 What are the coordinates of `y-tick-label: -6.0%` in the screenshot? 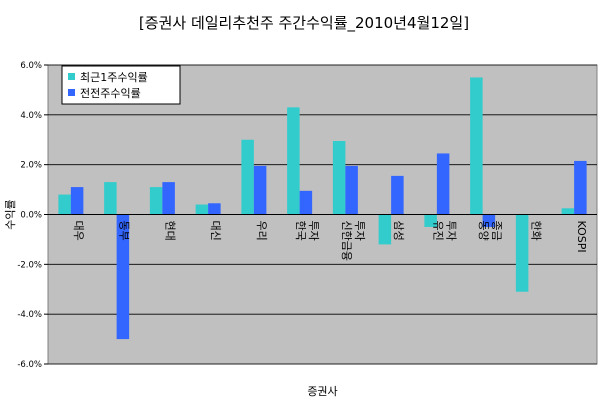 It's located at (29, 365).